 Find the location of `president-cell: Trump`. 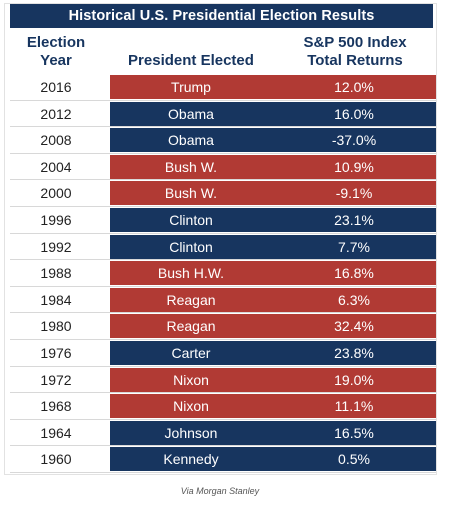

president-cell: Trump is located at coordinates (191, 87).